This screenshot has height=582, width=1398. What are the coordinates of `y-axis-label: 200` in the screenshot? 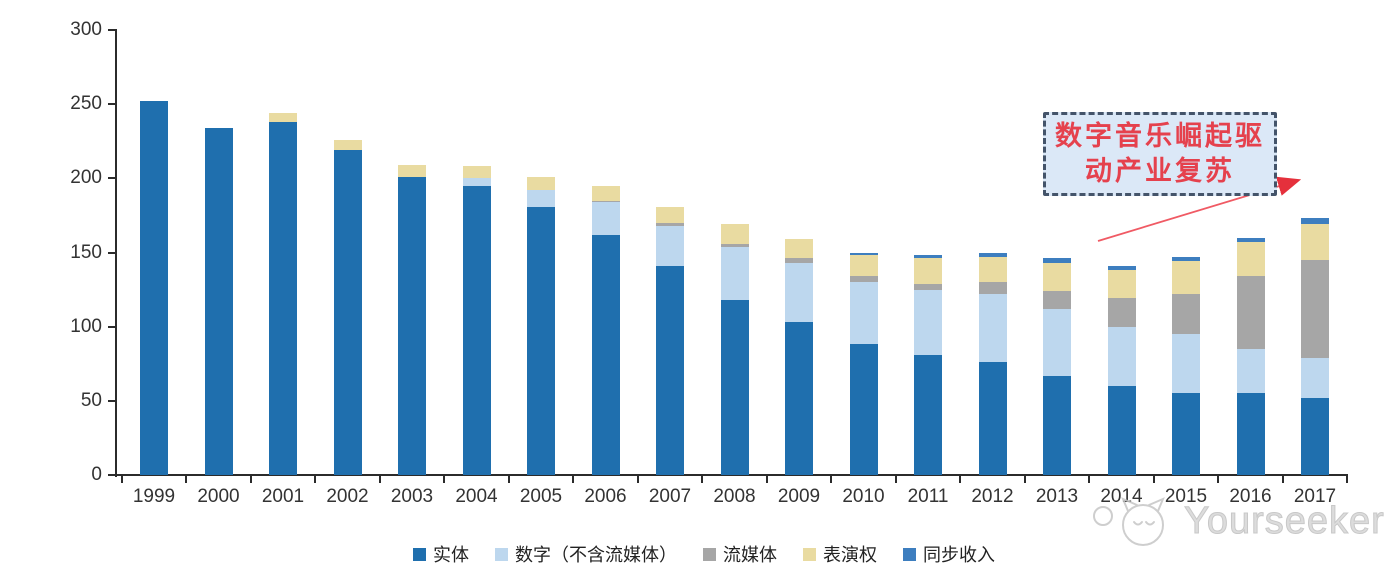 It's located at (86, 178).